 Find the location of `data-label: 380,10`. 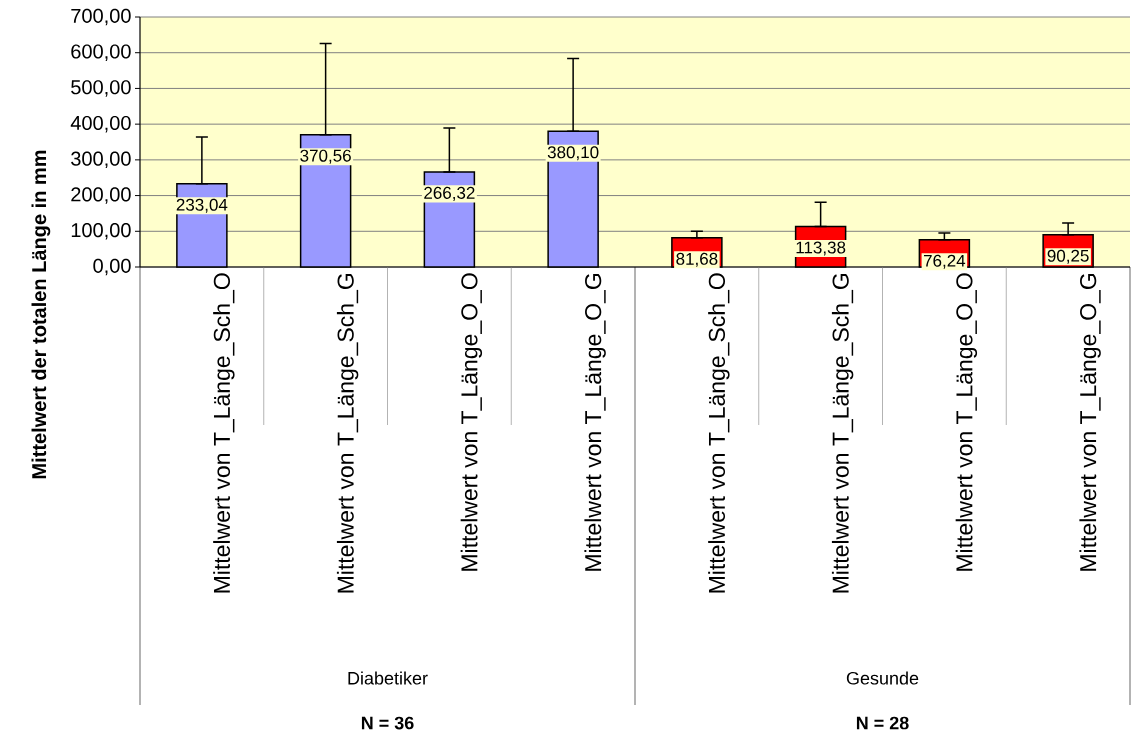

data-label: 380,10 is located at coordinates (573, 153).